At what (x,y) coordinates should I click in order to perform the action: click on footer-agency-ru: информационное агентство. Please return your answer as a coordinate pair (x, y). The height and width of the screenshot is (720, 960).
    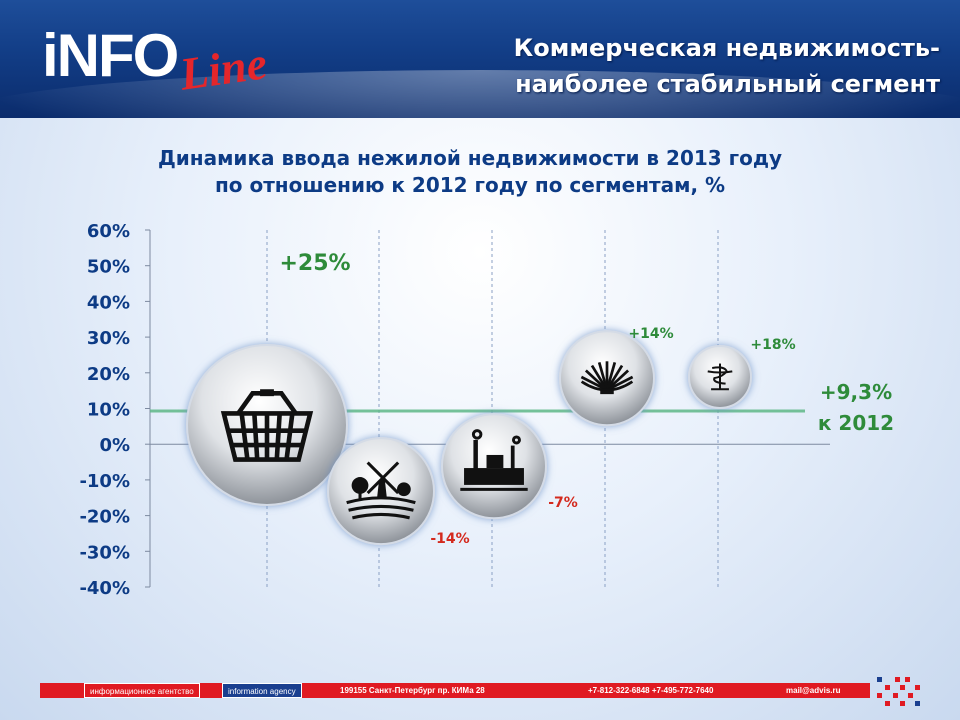
    Looking at the image, I should click on (142, 690).